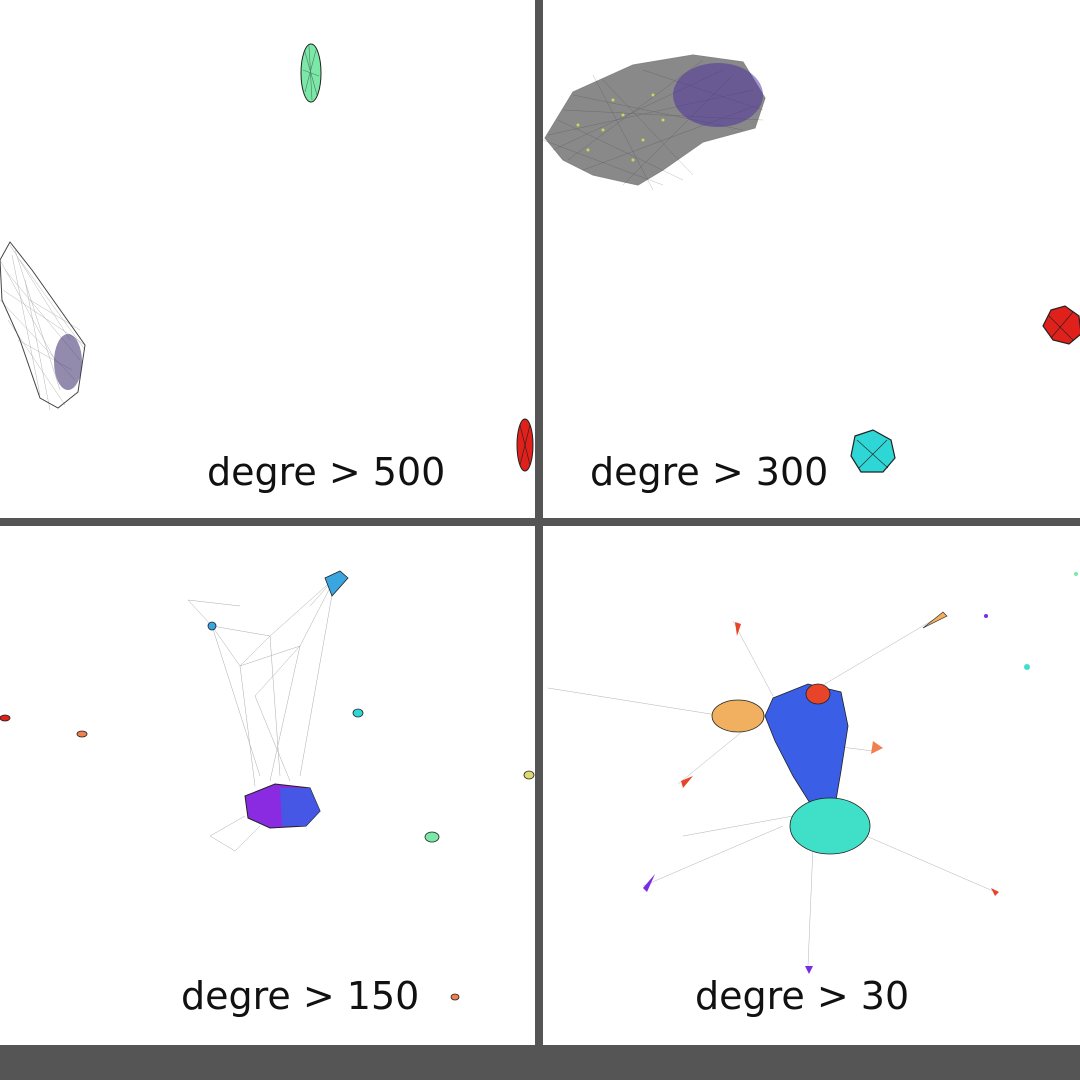 This screenshot has width=1080, height=1080. I want to click on cluster-purple-grey-edges, so click(43, 327).